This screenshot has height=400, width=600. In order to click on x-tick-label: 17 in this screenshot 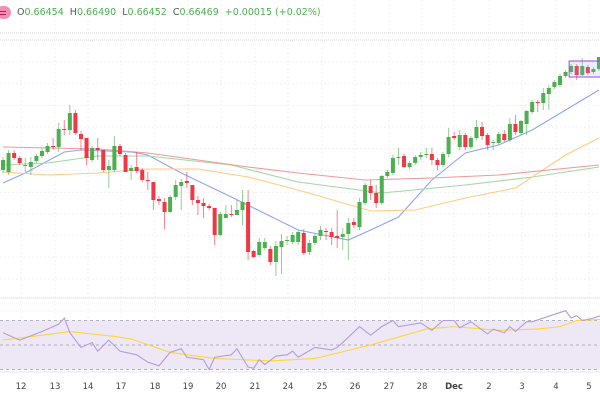, I will do `click(121, 387)`.